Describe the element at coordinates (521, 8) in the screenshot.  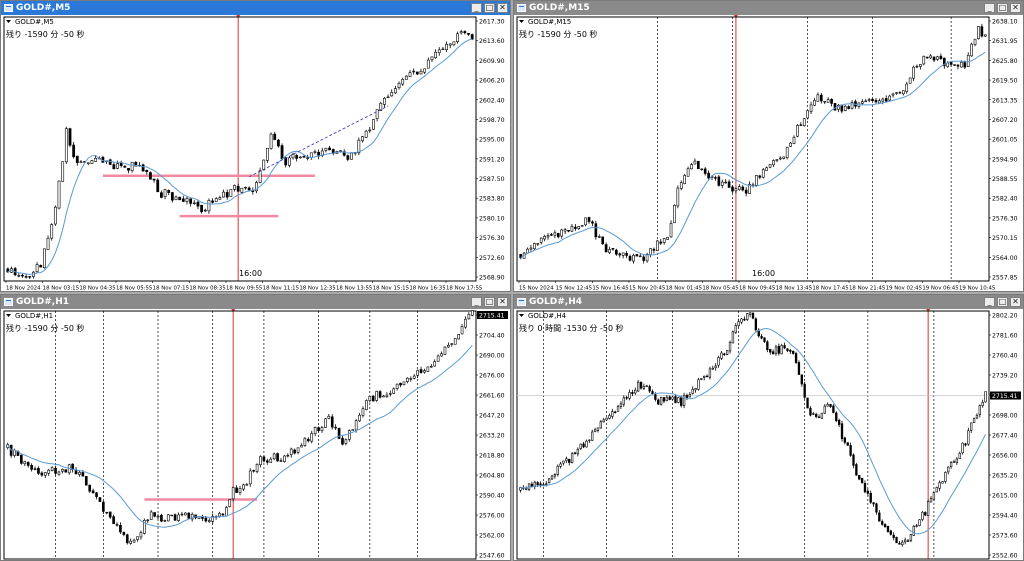
I see `chart-window-icon` at that location.